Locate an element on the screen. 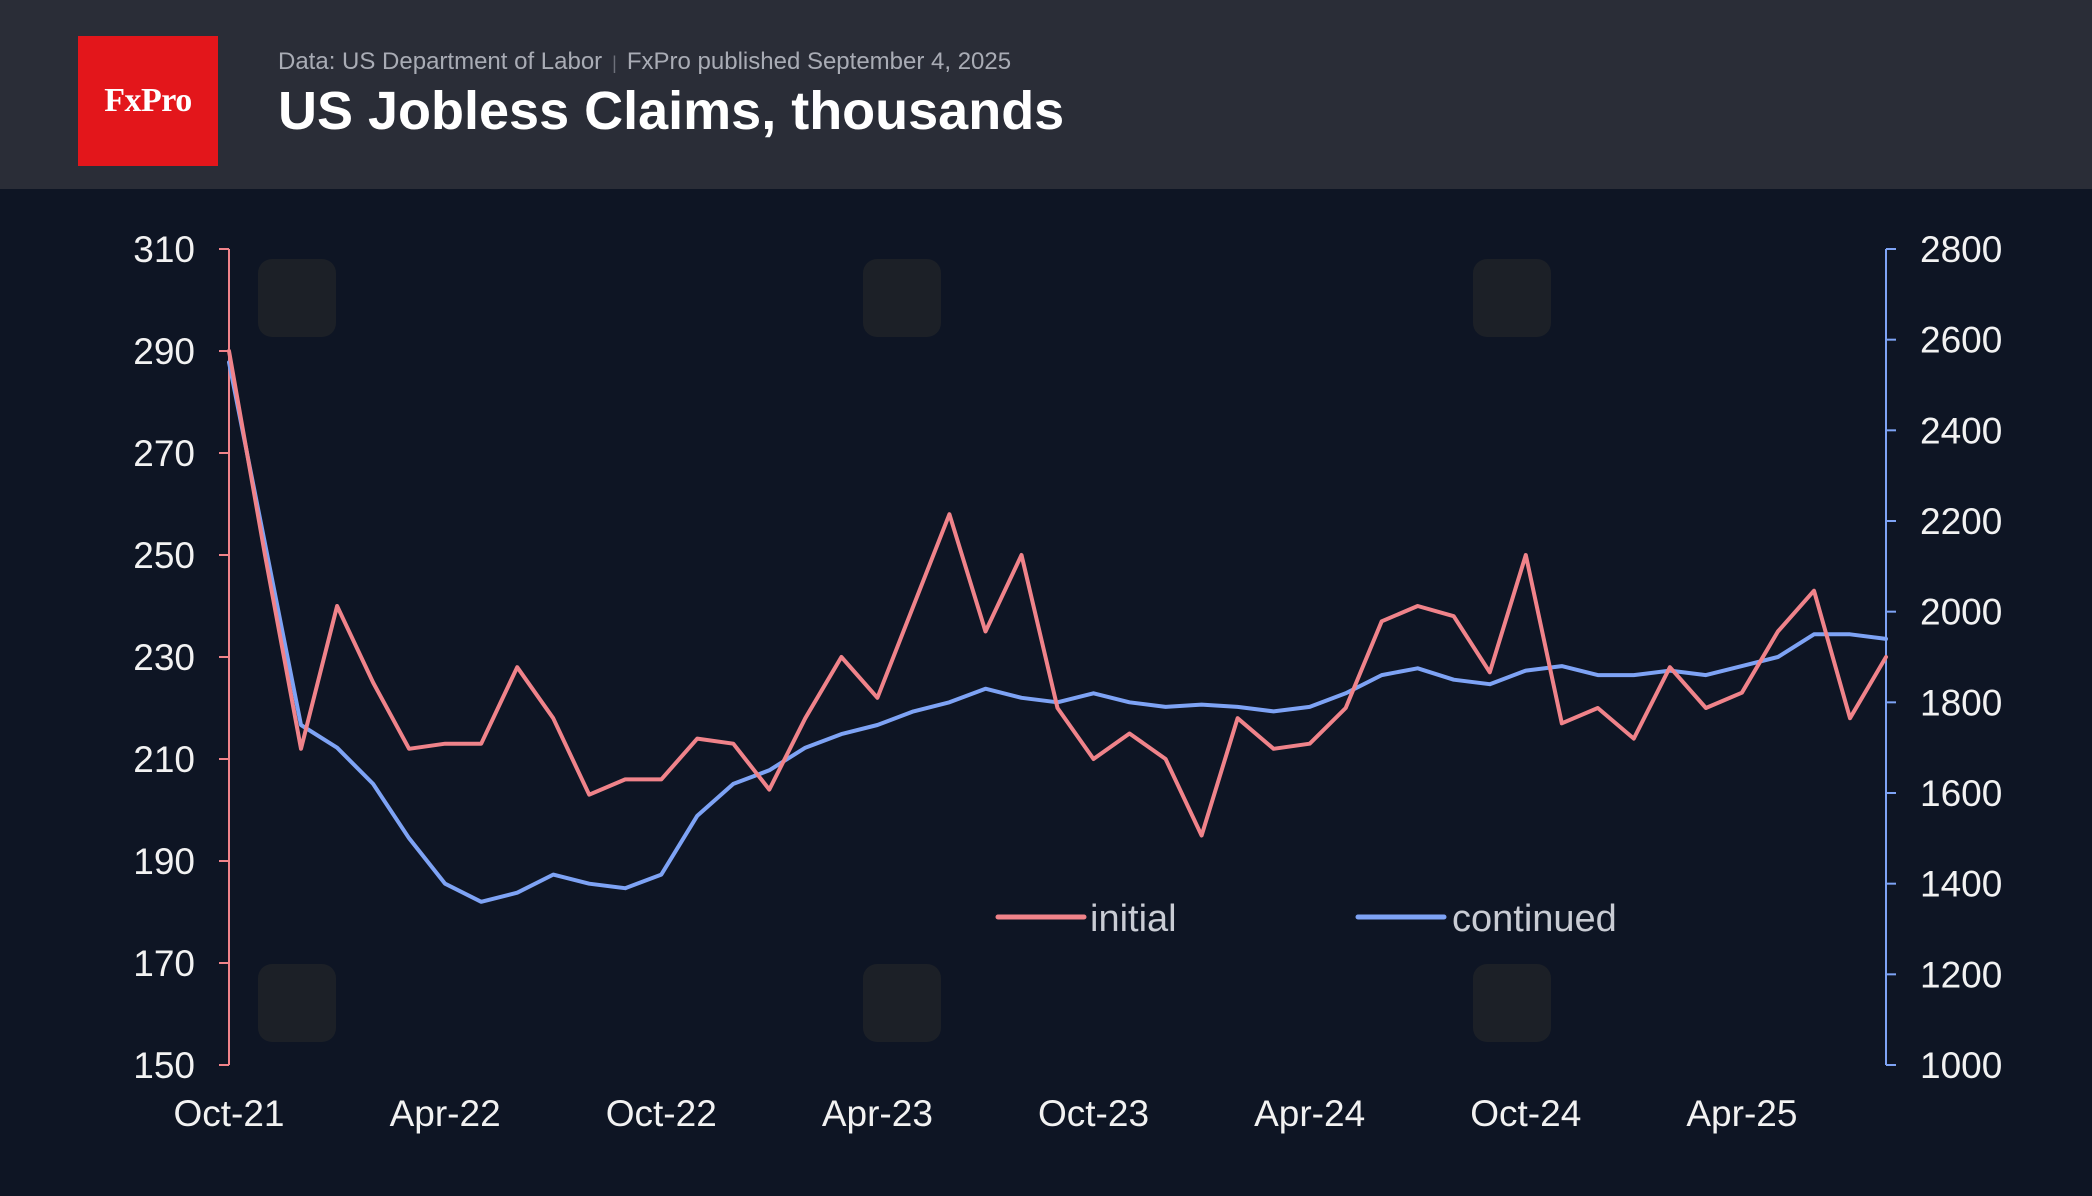  right-tick-label: 1000 is located at coordinates (1961, 1065).